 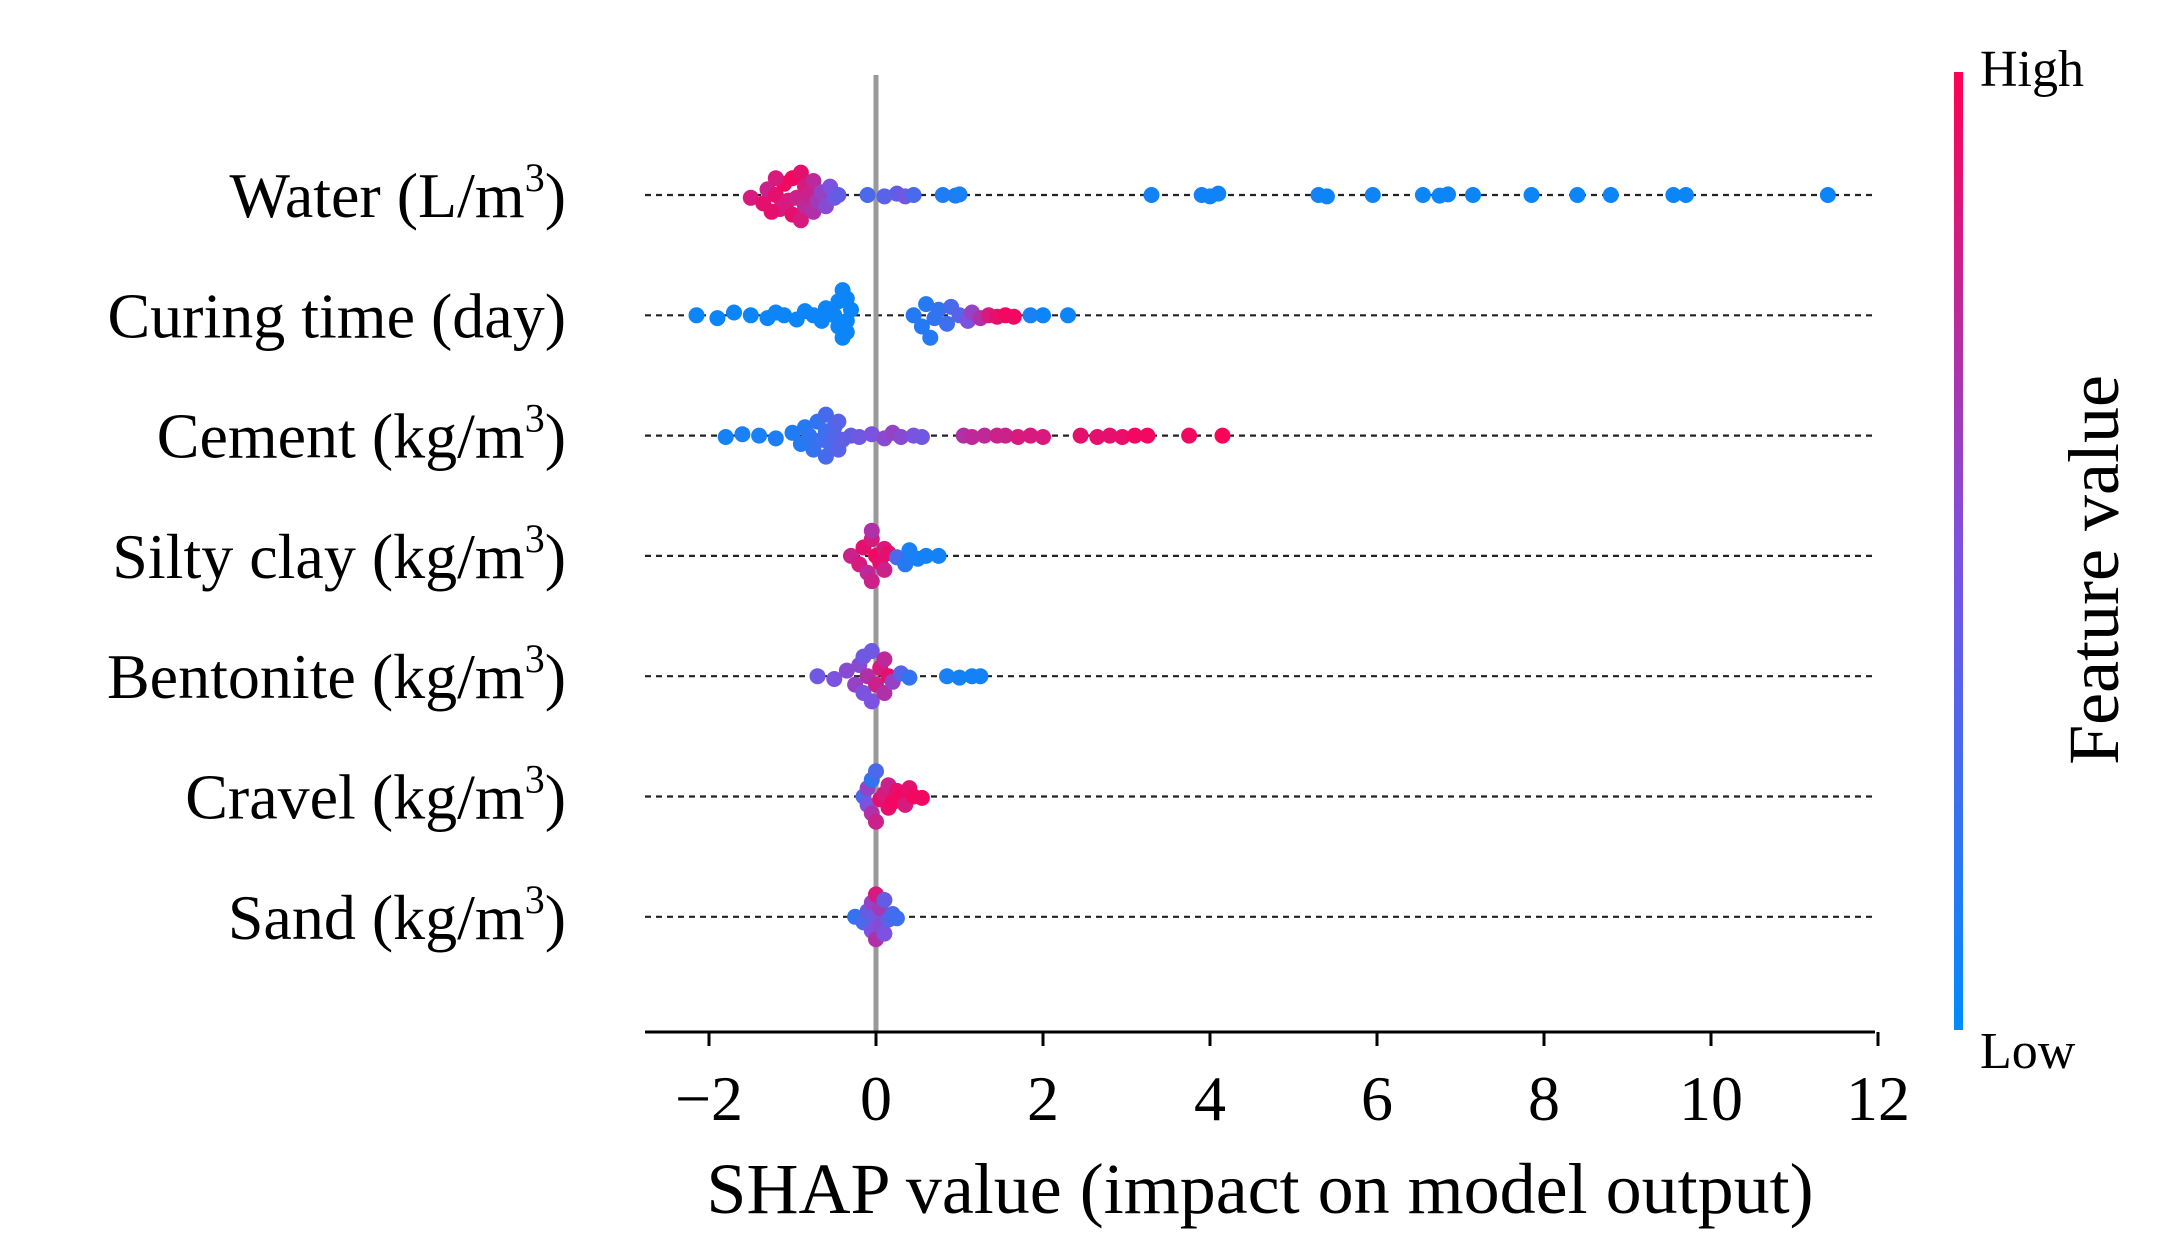 I want to click on feature-name: Sand (kg/m, so click(x=376, y=917).